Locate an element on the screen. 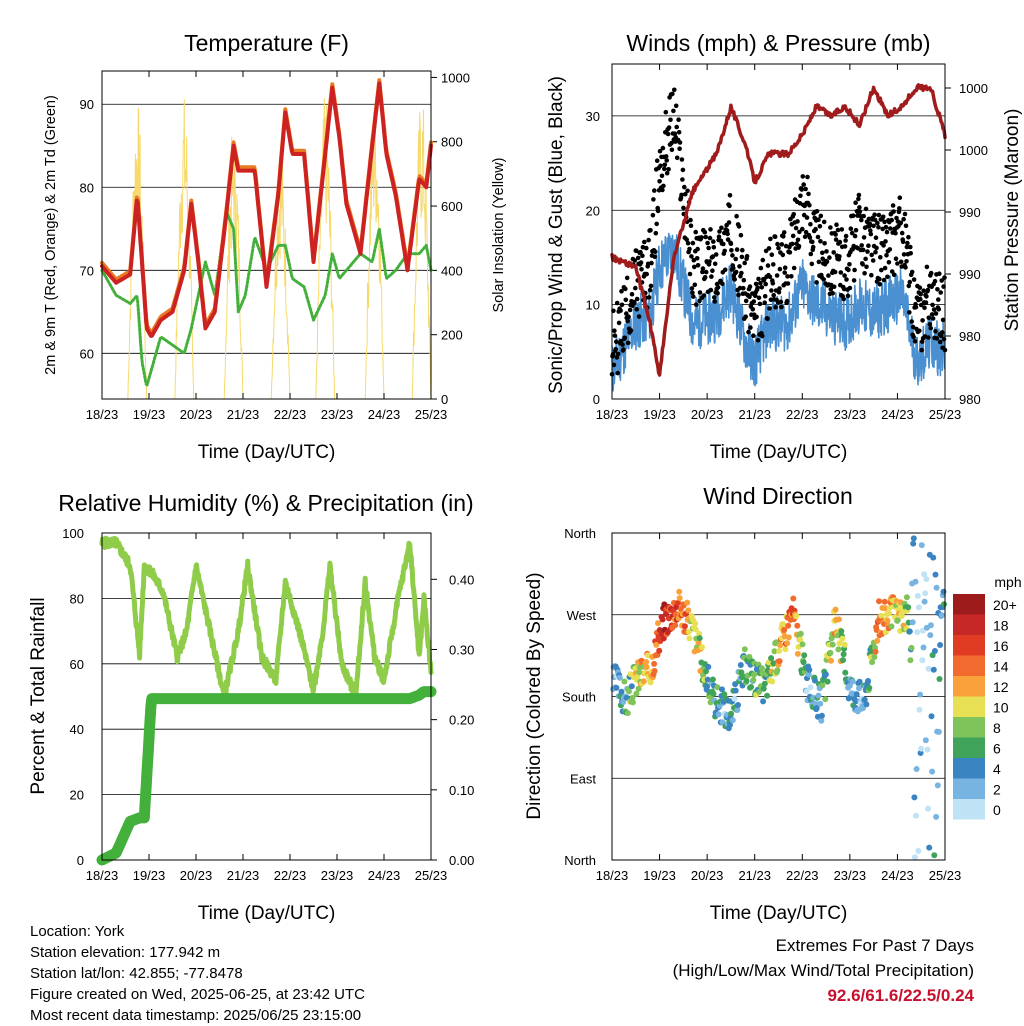 This screenshot has width=1024, height=1026. rh-plot-frame is located at coordinates (266, 696).